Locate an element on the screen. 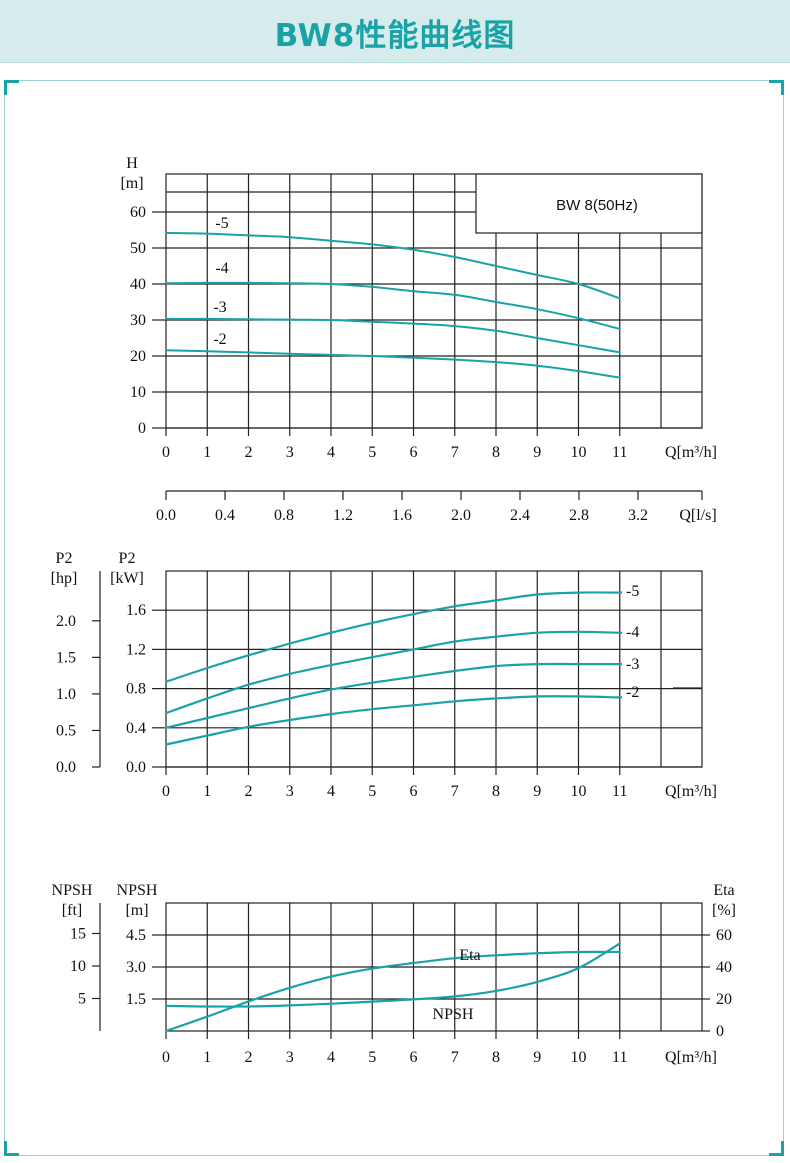 The height and width of the screenshot is (1163, 790). head-y-axis-unit: [m] is located at coordinates (131, 183).